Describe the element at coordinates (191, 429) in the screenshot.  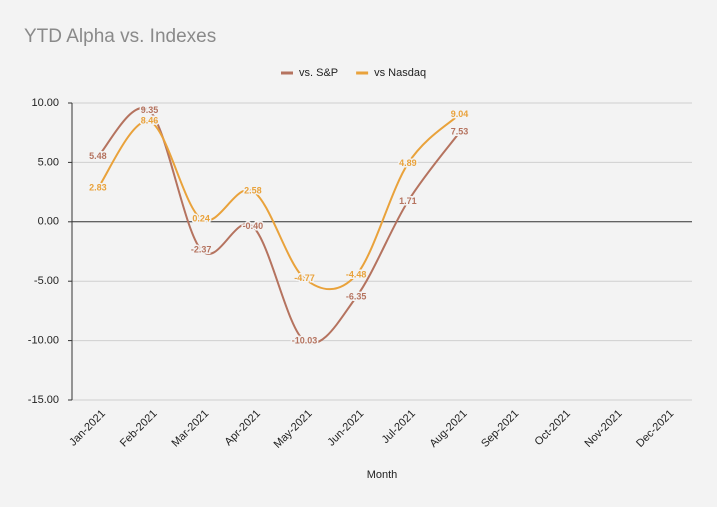
I see `x-tick-label: Mar-2021` at that location.